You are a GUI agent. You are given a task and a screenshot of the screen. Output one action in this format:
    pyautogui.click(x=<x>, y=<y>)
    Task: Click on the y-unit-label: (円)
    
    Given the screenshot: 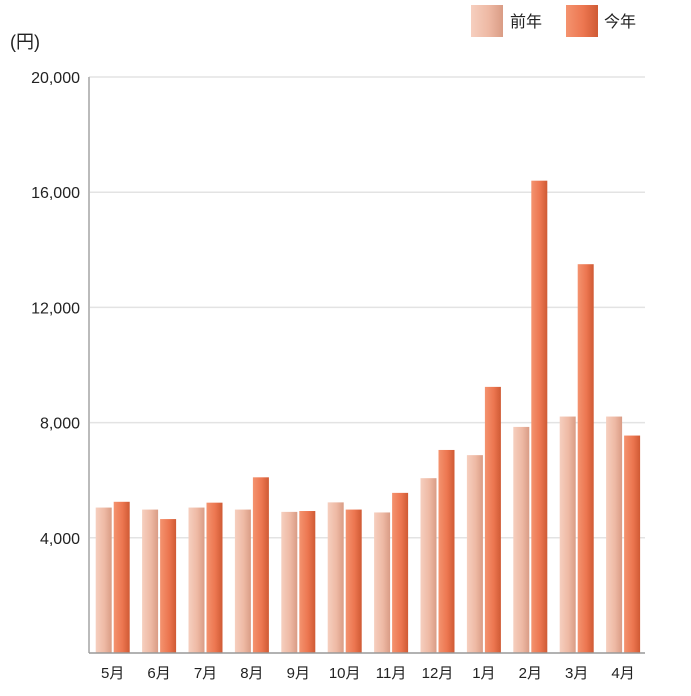 What is the action you would take?
    pyautogui.click(x=25, y=42)
    